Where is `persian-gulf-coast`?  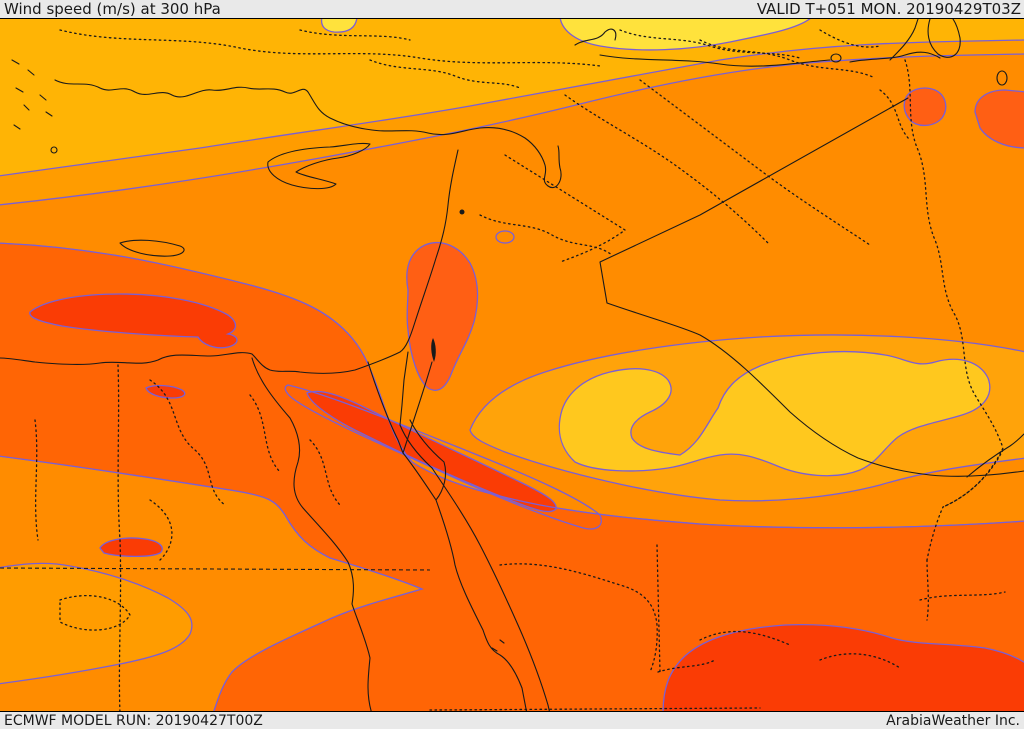 persian-gulf-coast is located at coordinates (995, 455).